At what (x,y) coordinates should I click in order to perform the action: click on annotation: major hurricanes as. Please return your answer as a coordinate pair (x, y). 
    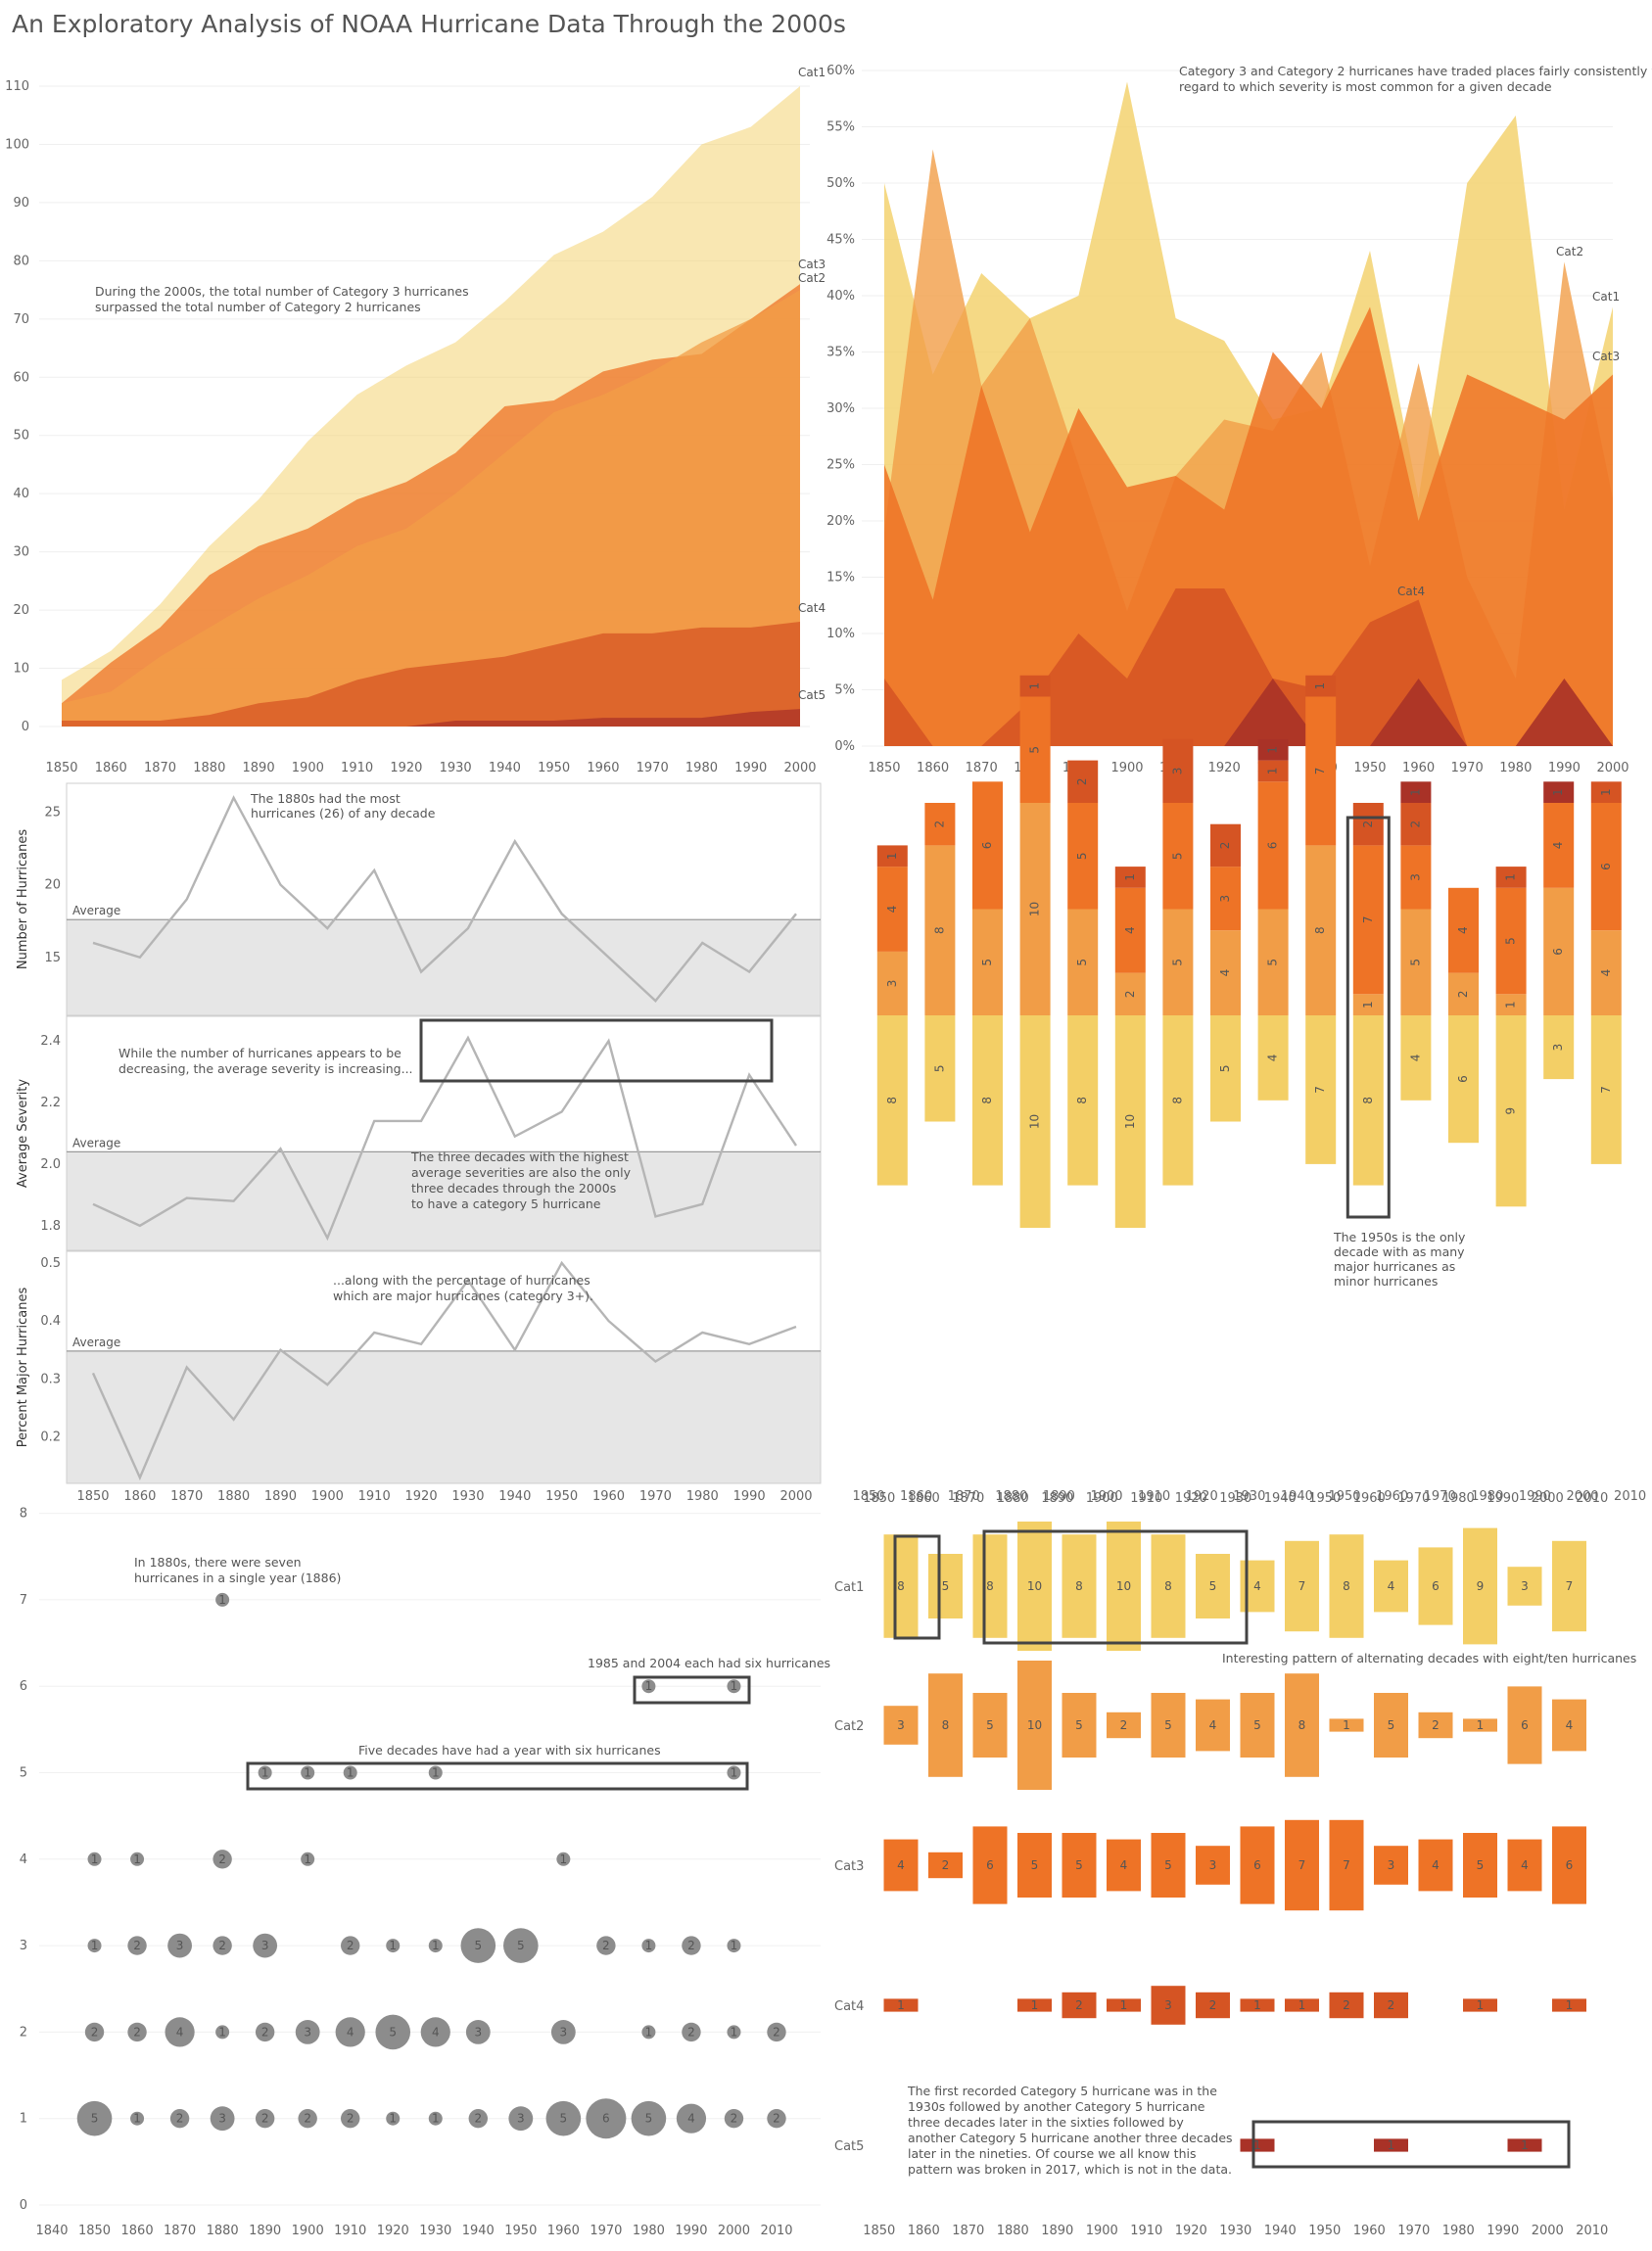
    Looking at the image, I should click on (1394, 1266).